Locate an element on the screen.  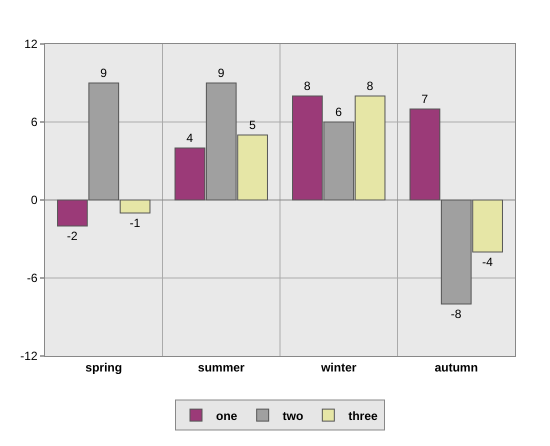
data-label: 7 is located at coordinates (424, 99).